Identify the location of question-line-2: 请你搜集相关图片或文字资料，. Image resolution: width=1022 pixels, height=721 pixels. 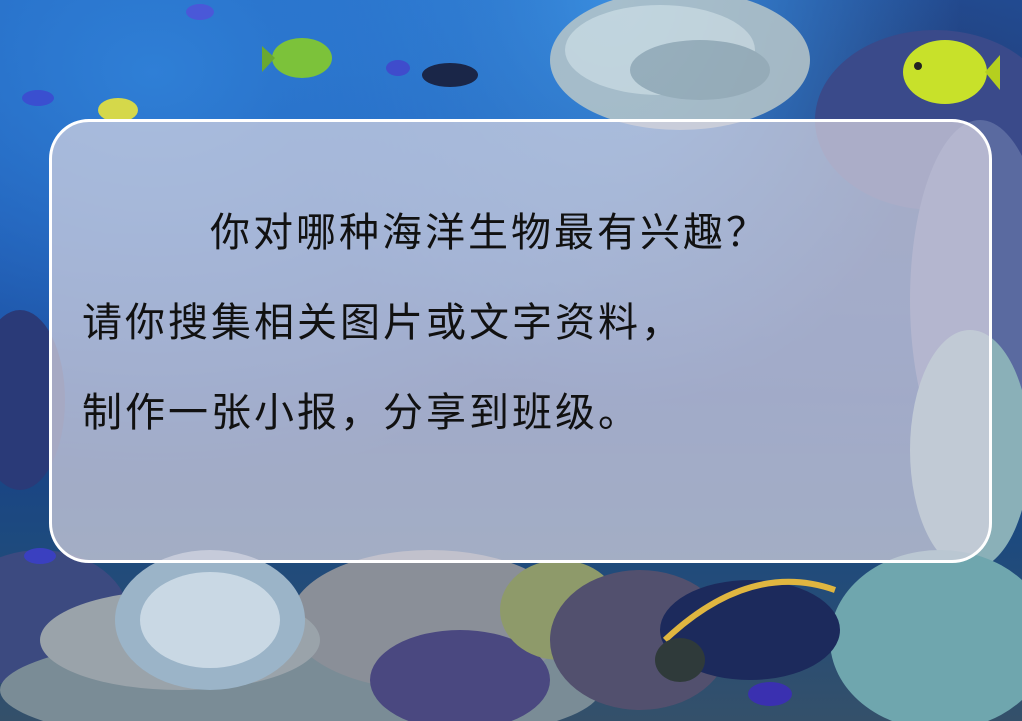
(383, 323).